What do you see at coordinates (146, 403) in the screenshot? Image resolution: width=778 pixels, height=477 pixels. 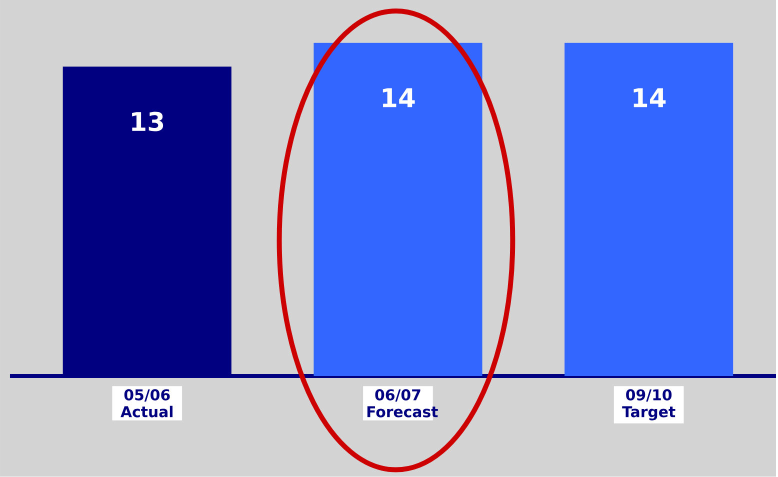 I see `x-tick-label: 05/06 Actual` at bounding box center [146, 403].